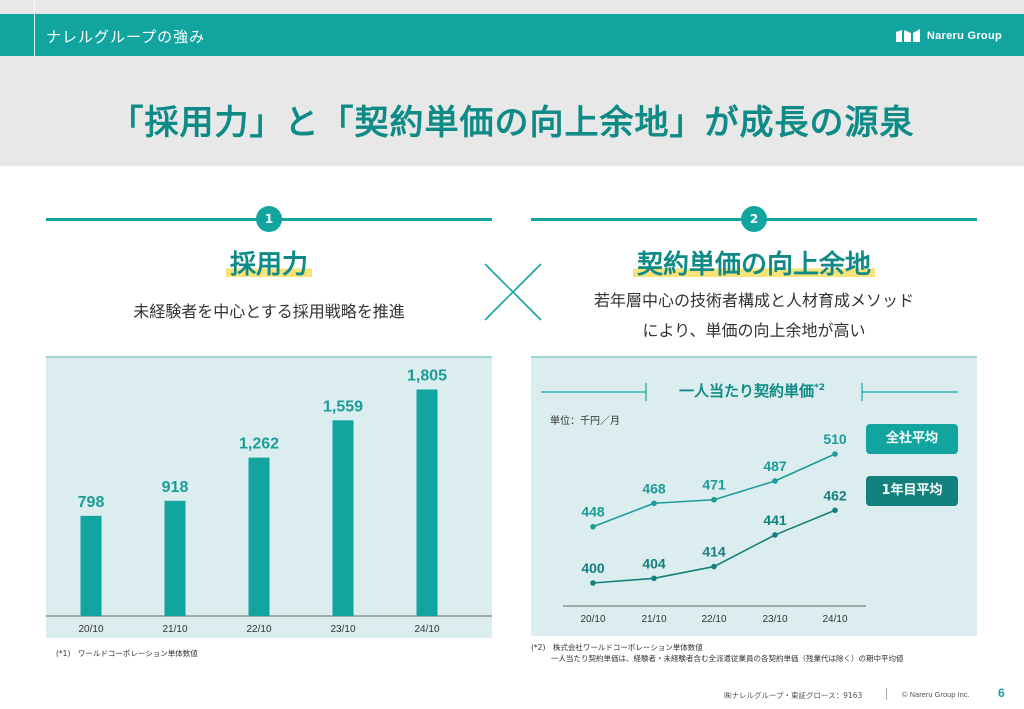 Image resolution: width=1024 pixels, height=709 pixels. Describe the element at coordinates (835, 439) in the screenshot. I see `series-value-label: 510` at that location.